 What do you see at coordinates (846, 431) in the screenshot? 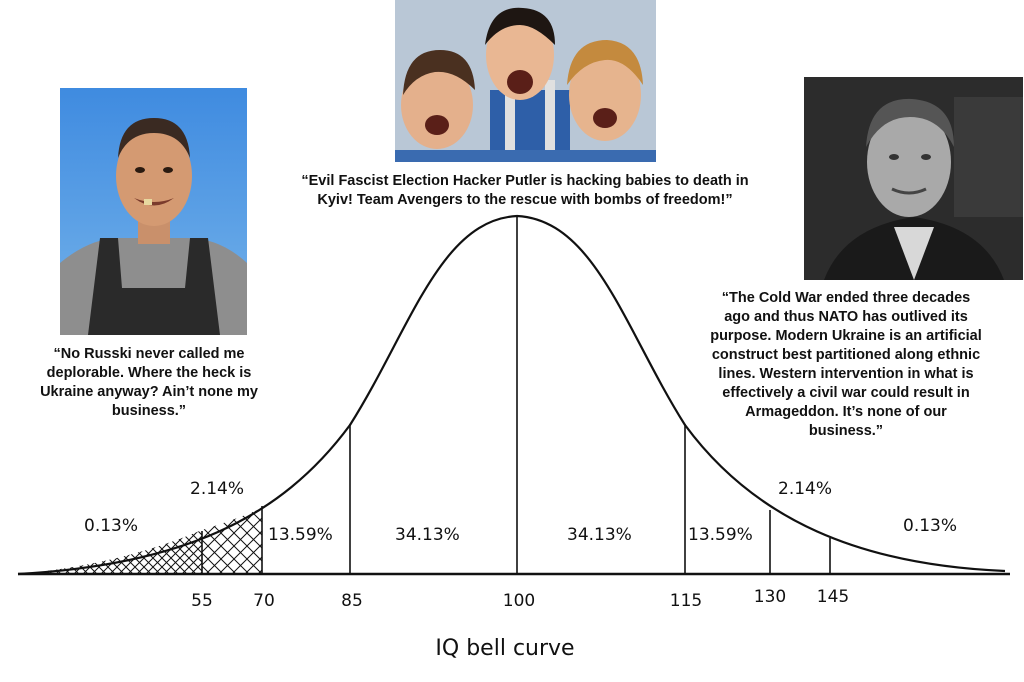
I see `right-quote-line: business.”` at bounding box center [846, 431].